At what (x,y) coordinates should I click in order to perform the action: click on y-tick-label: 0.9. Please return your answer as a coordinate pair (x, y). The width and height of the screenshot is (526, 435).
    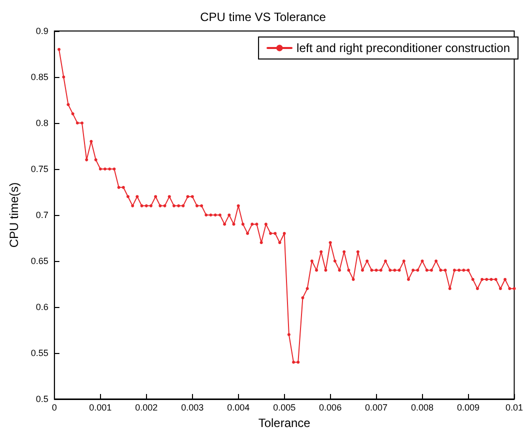
    Looking at the image, I should click on (42, 31).